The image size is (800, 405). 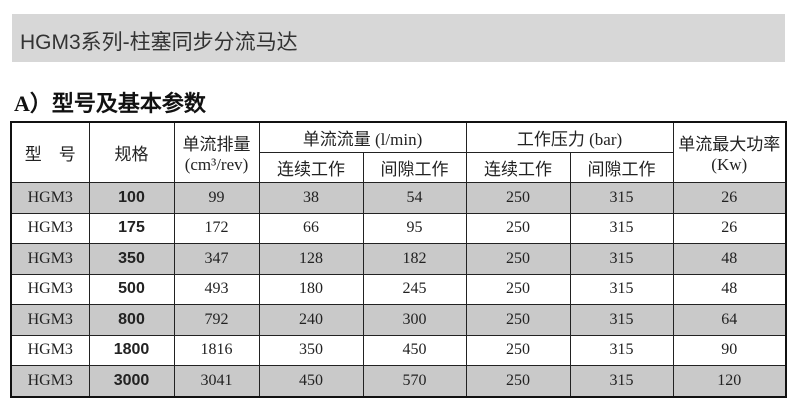 I want to click on header-displacement: 单流排量 (cm³/rev), so click(x=216, y=152).